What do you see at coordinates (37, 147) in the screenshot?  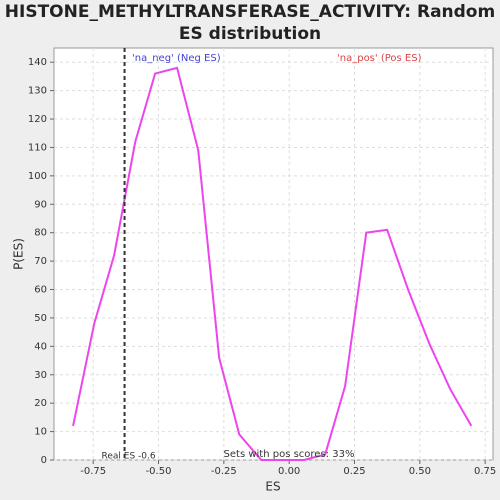 I see `y-tick-label: 110` at bounding box center [37, 147].